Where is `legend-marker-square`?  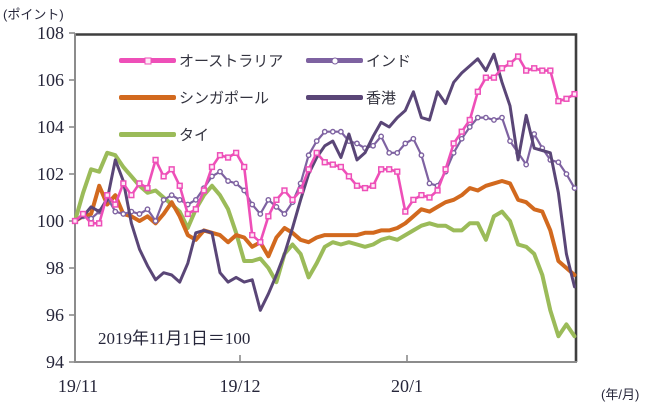
legend-marker-square is located at coordinates (147, 60).